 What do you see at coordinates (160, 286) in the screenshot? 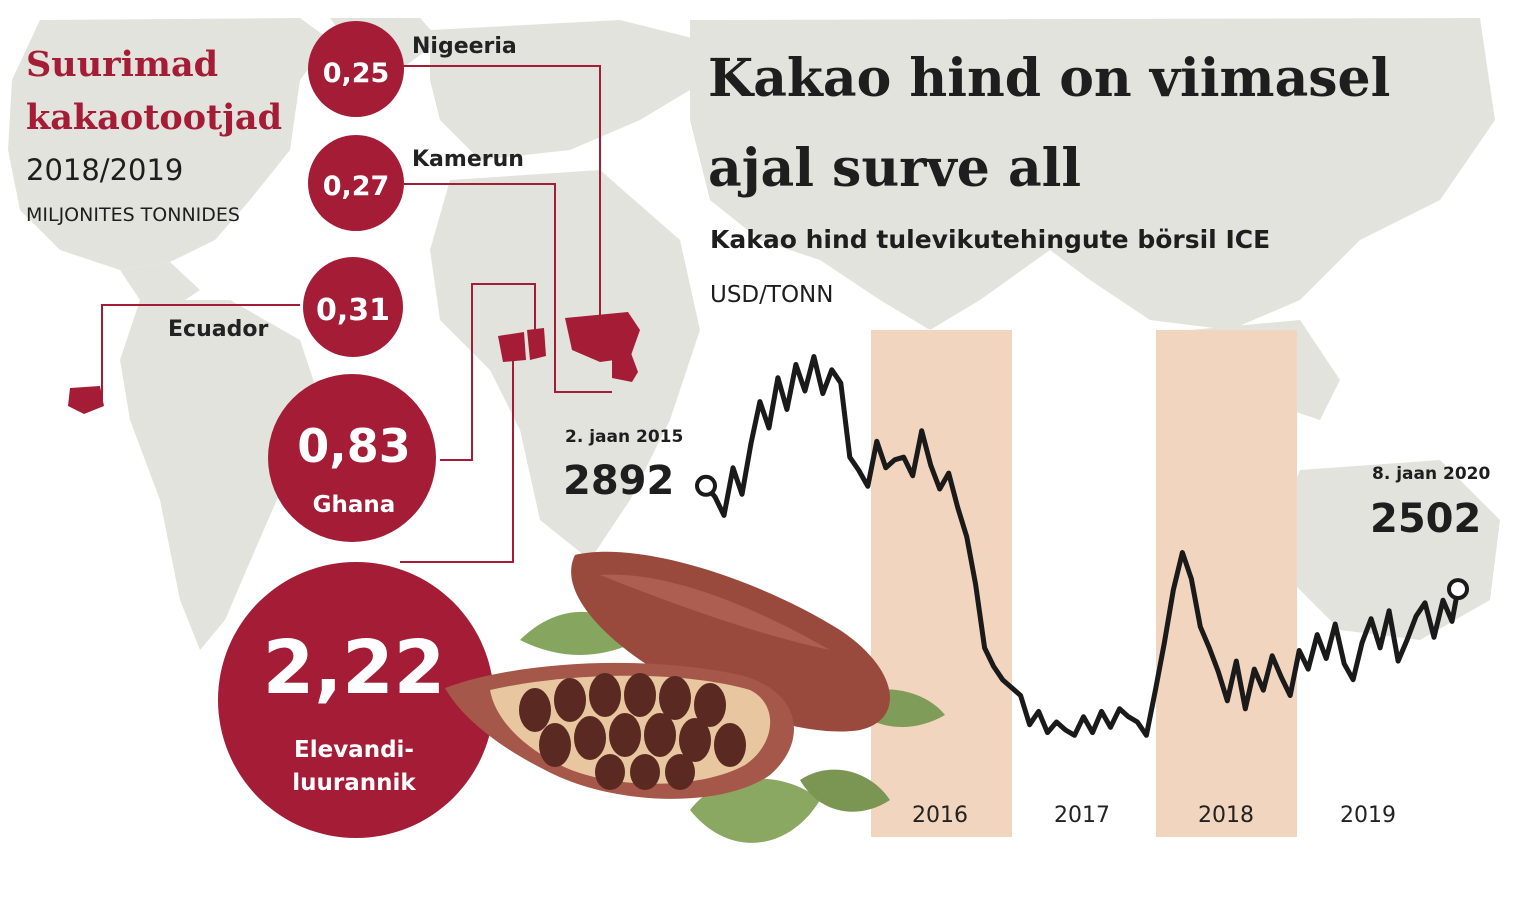
I see `central-america-shape` at bounding box center [160, 286].